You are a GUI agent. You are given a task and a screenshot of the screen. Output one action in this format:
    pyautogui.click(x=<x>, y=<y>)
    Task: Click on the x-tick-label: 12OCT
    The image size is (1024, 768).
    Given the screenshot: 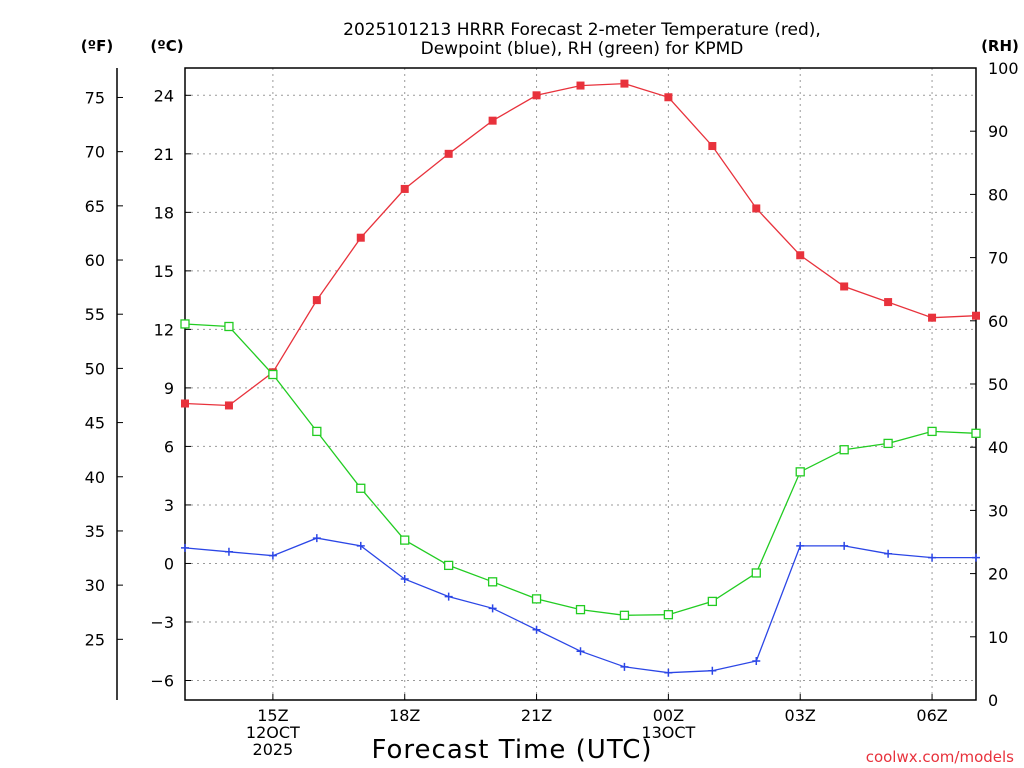 What is the action you would take?
    pyautogui.click(x=273, y=732)
    